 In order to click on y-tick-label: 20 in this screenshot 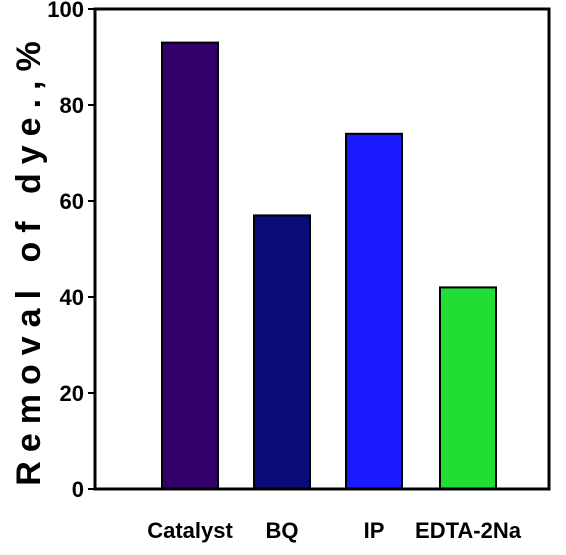, I will do `click(72, 393)`.